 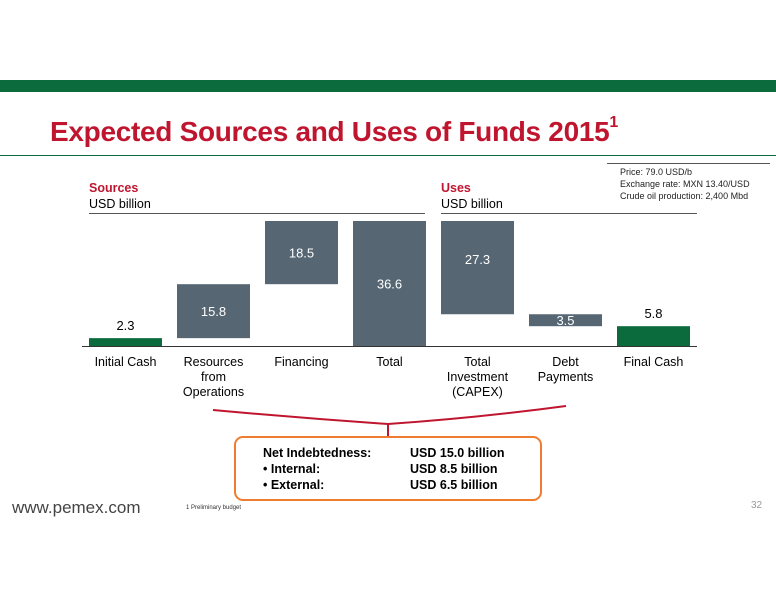 I want to click on footer-website-link: www.pemex.com, so click(x=76, y=507).